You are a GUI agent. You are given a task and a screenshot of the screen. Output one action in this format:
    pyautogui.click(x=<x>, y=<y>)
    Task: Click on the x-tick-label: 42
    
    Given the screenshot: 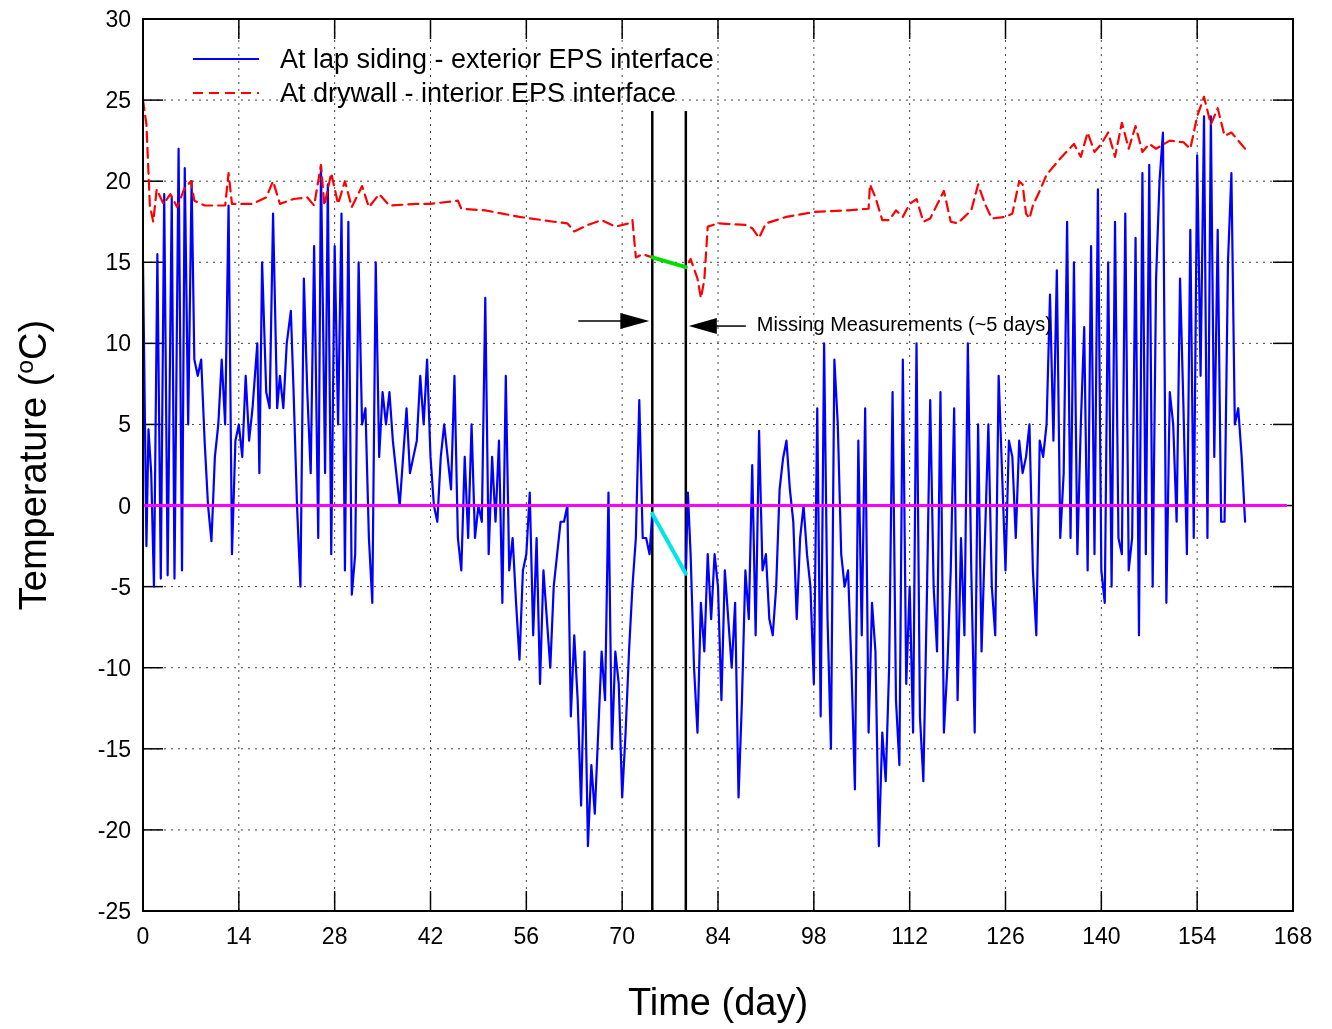 What is the action you would take?
    pyautogui.click(x=430, y=936)
    